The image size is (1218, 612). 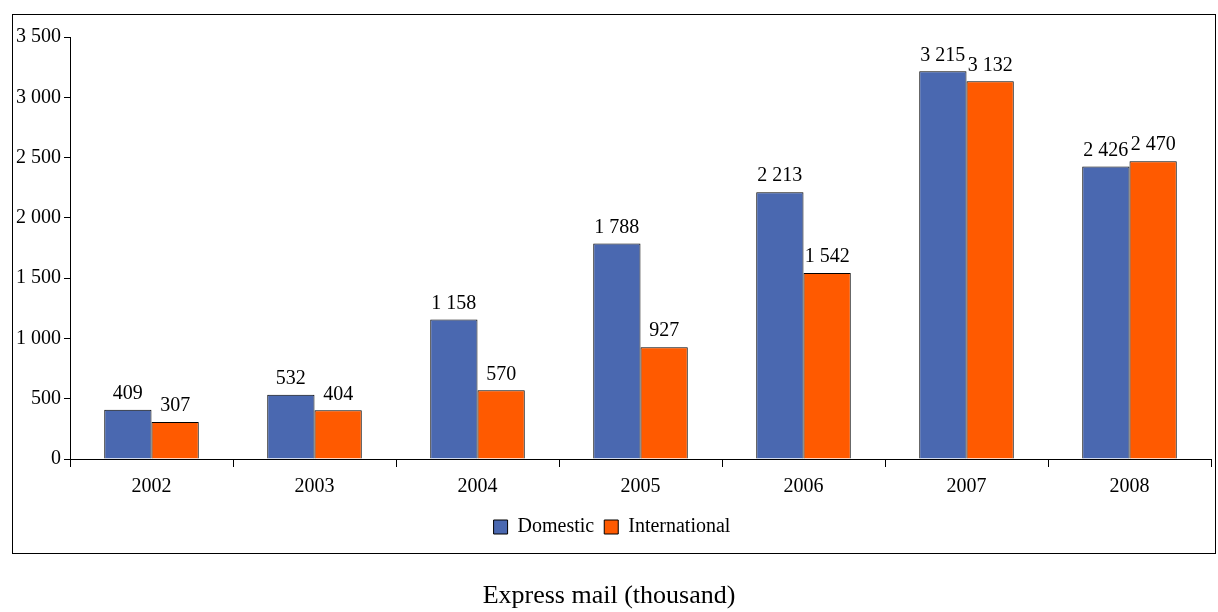 I want to click on data-label: 3 215, so click(x=943, y=53).